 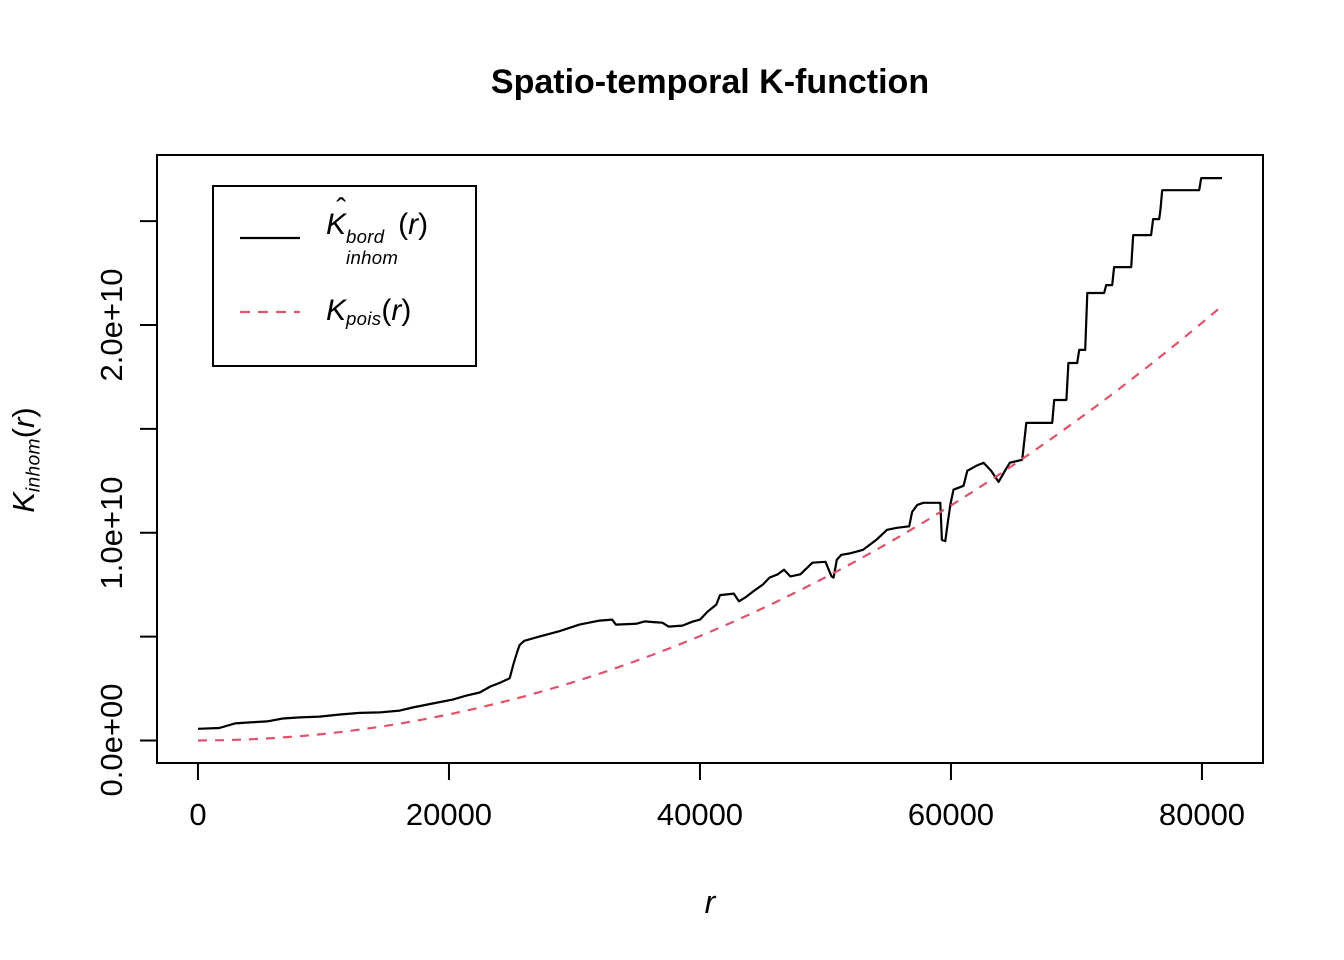 What do you see at coordinates (710, 902) in the screenshot?
I see `x-axis-label: r` at bounding box center [710, 902].